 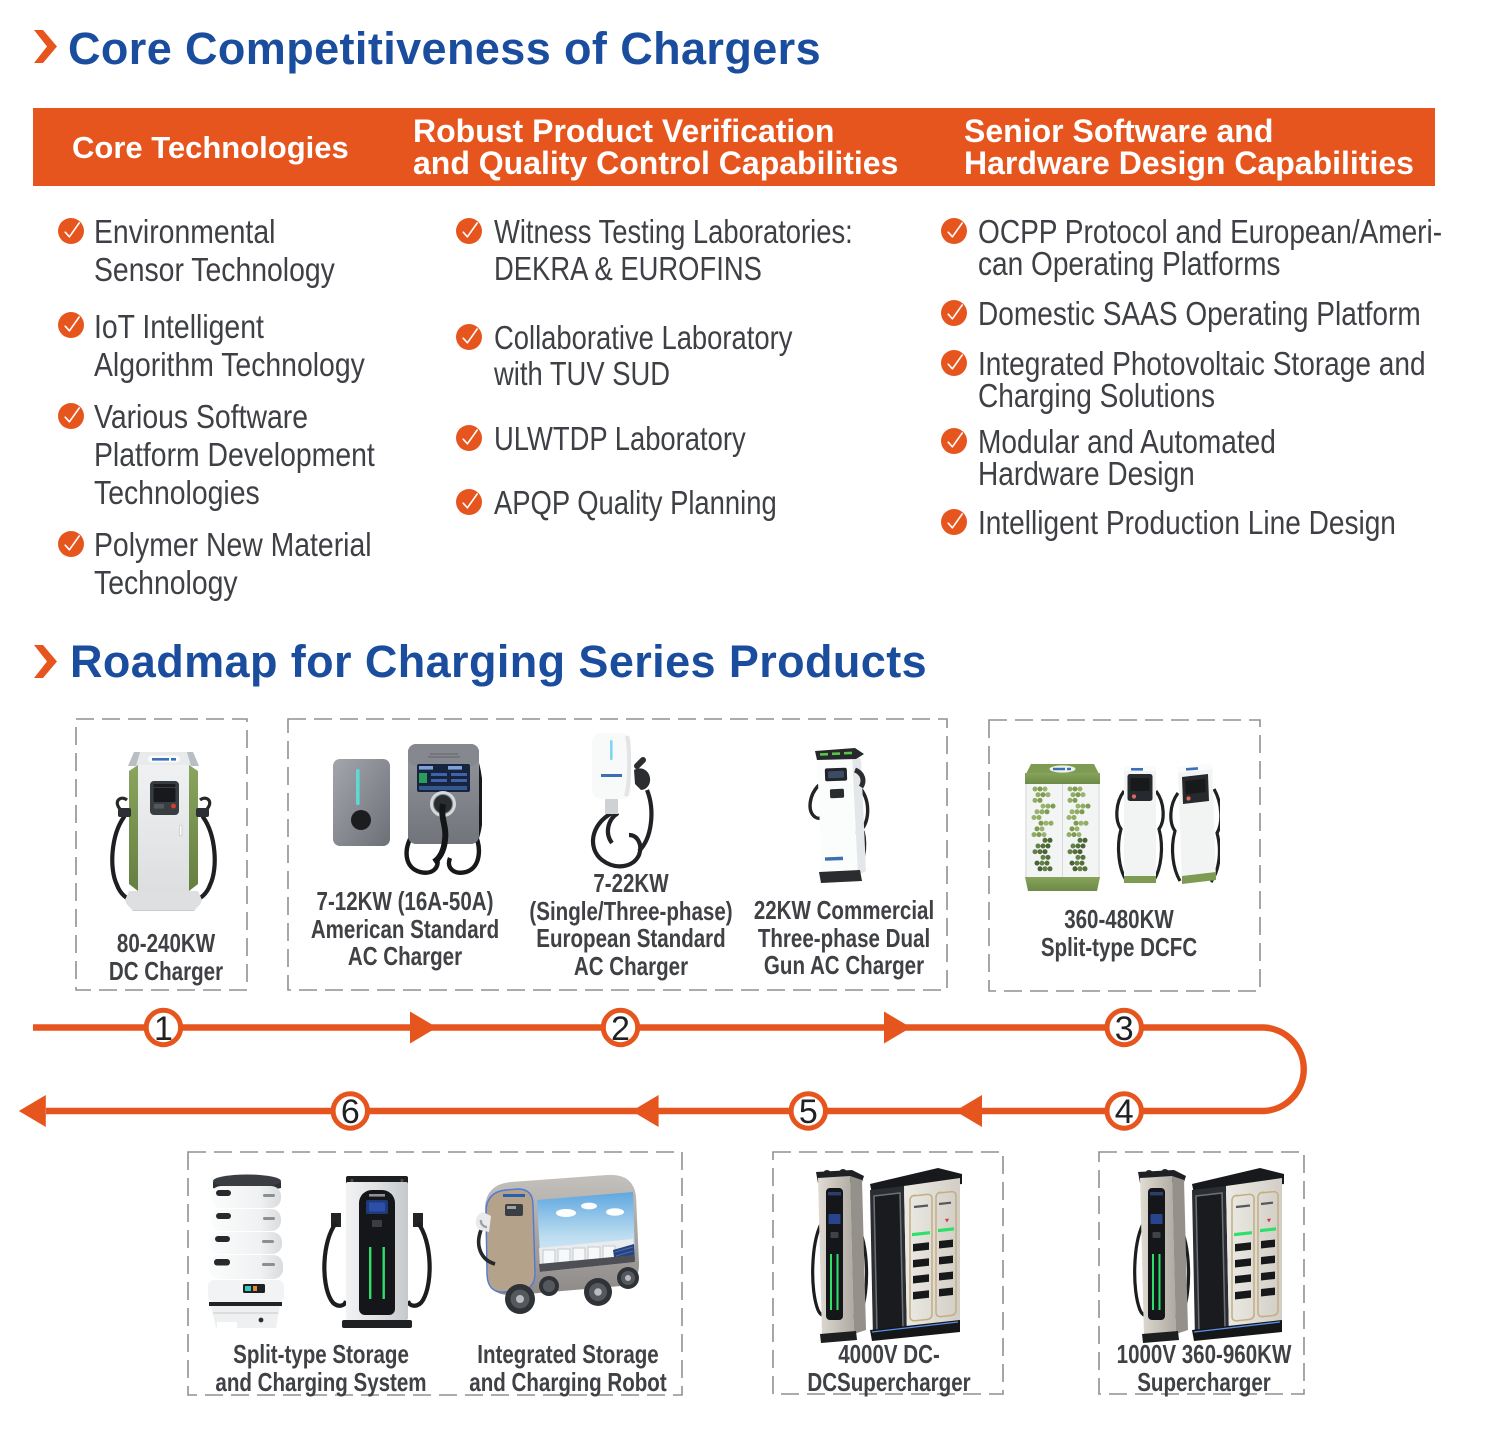 What do you see at coordinates (163, 1029) in the screenshot?
I see `svg-text: 1` at bounding box center [163, 1029].